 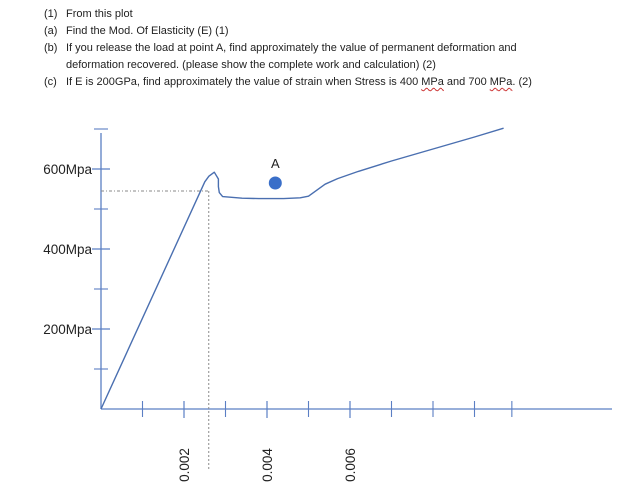 What do you see at coordinates (50, 82) in the screenshot?
I see `question-number: (c)` at bounding box center [50, 82].